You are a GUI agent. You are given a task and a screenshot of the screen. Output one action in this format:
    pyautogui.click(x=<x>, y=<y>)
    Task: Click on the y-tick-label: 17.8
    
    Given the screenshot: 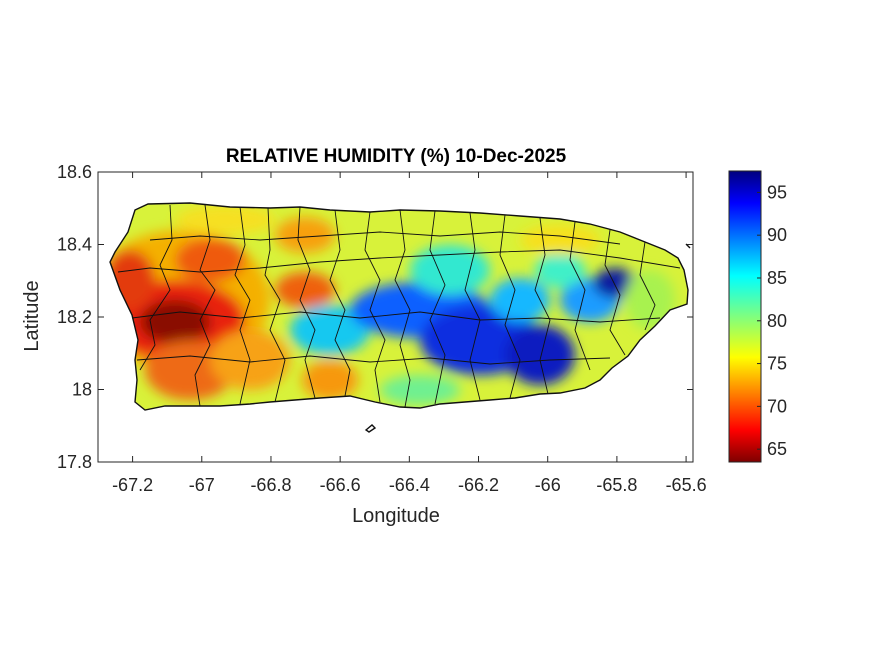 What is the action you would take?
    pyautogui.click(x=74, y=462)
    